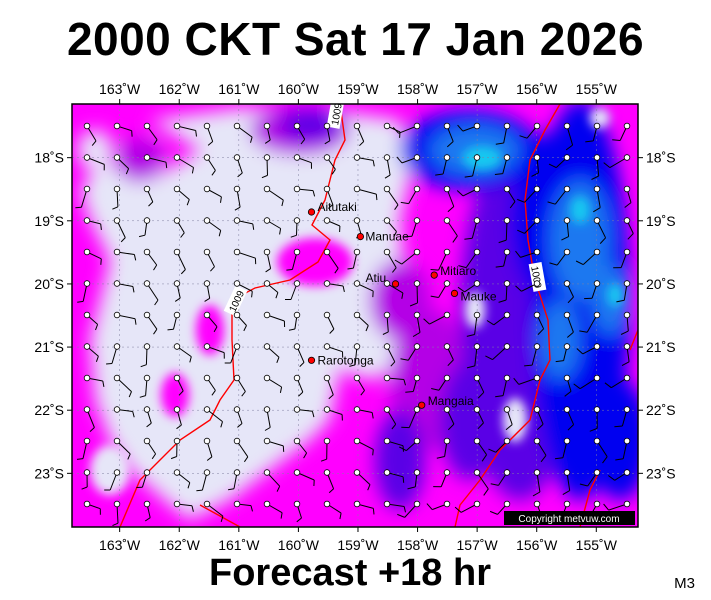 The height and width of the screenshot is (600, 711). I want to click on lon-tick-label-bottom: 161˚W, so click(239, 545).